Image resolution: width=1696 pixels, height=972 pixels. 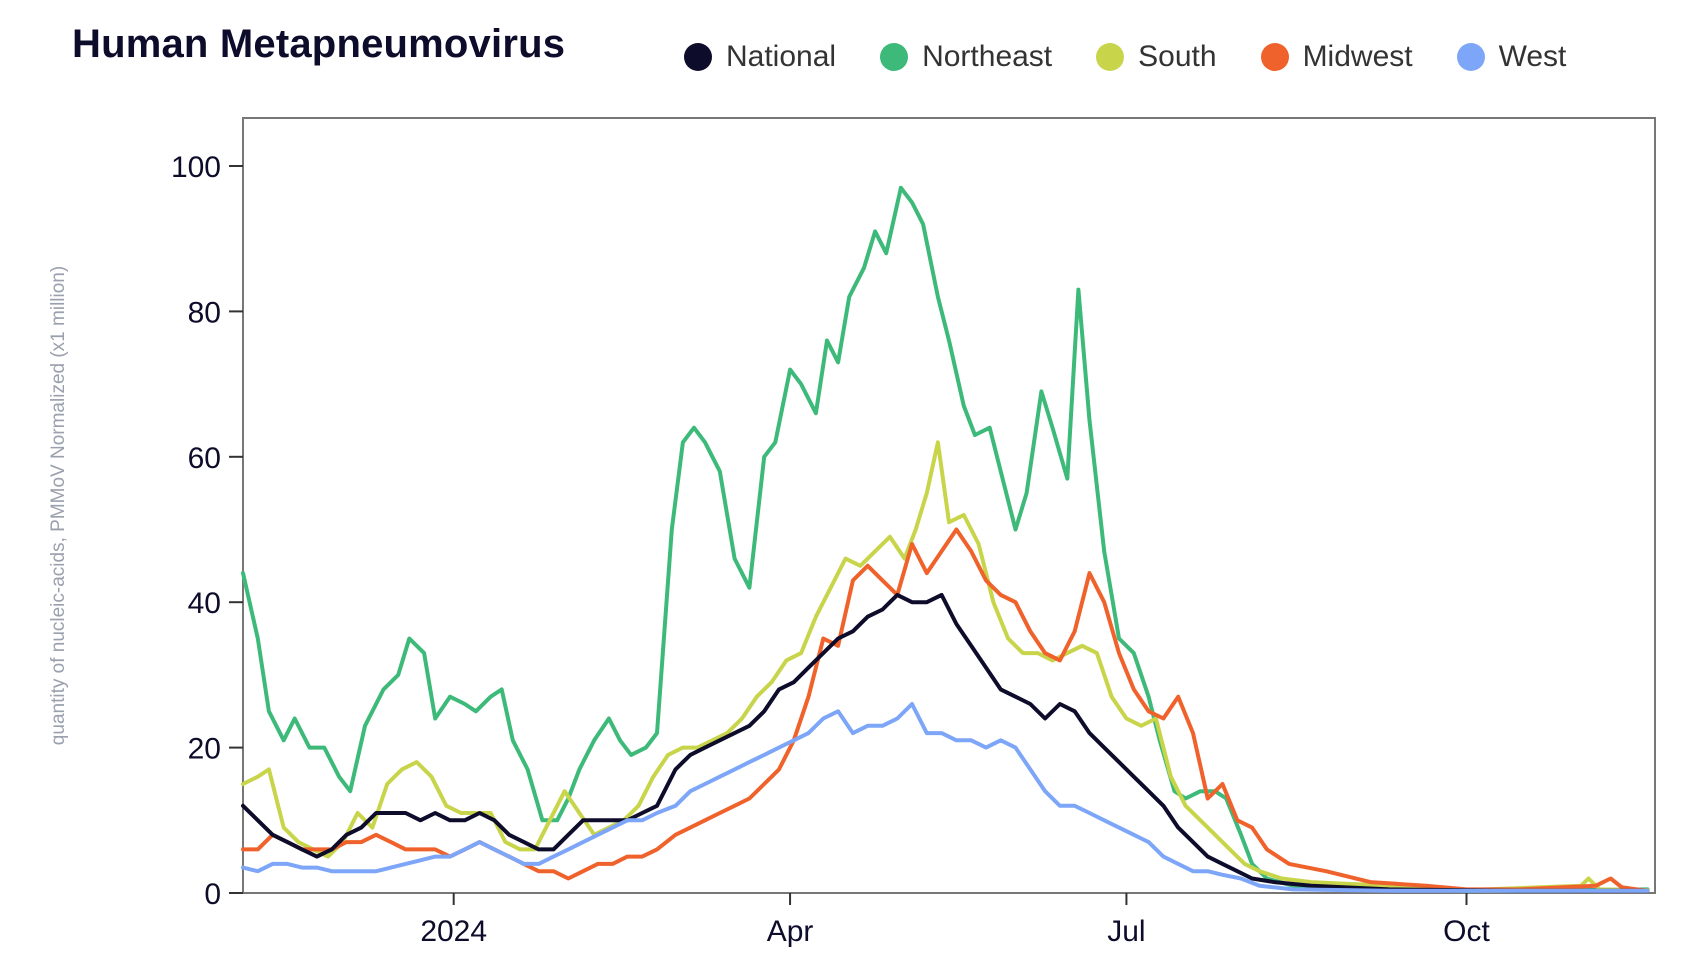 I want to click on legend-label: National, so click(x=781, y=56).